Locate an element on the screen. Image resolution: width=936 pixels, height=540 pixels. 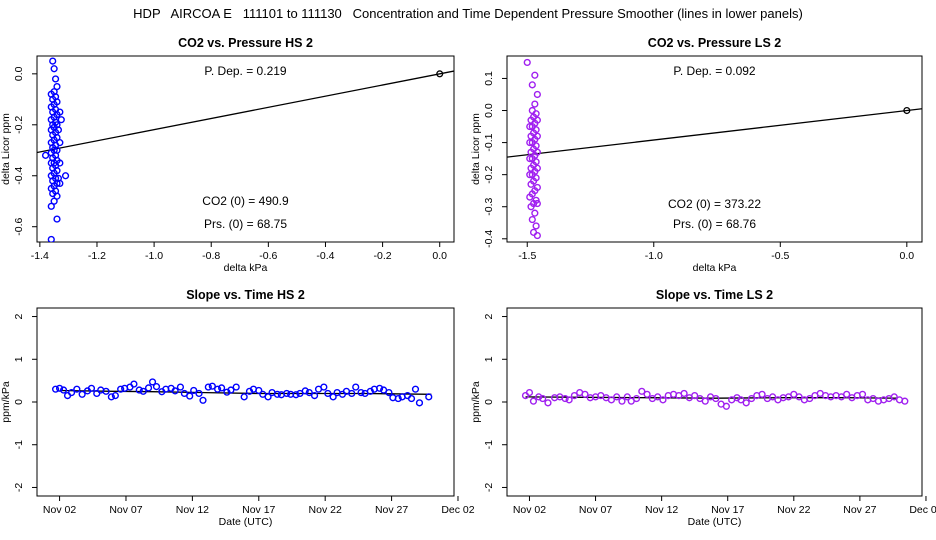
x-axis-label: Date (UTC) is located at coordinates (246, 522).